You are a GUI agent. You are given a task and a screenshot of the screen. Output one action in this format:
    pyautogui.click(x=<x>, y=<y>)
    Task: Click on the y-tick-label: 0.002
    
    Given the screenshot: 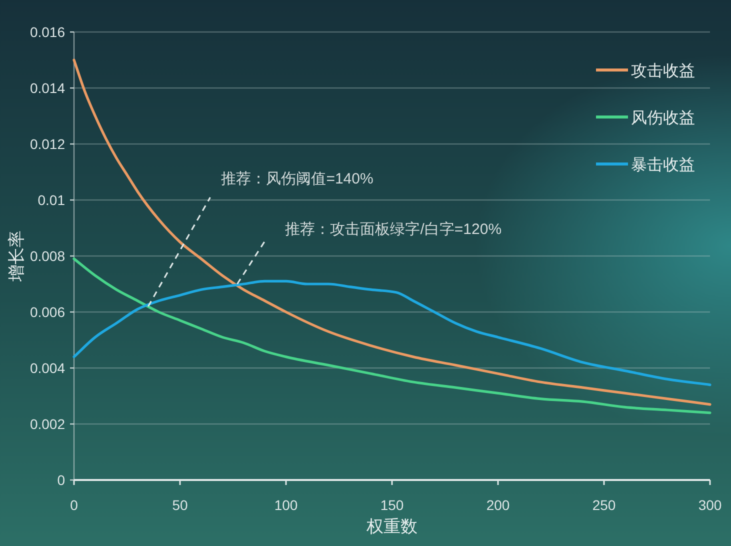 What is the action you would take?
    pyautogui.click(x=48, y=424)
    